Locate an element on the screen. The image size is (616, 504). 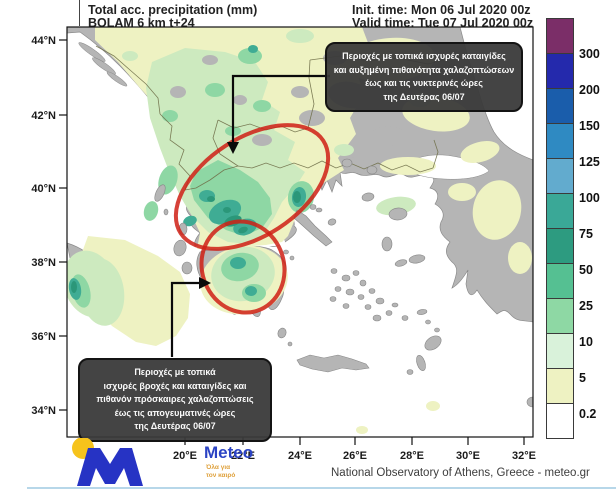
colorbar-label-5: 5 is located at coordinates (582, 378).